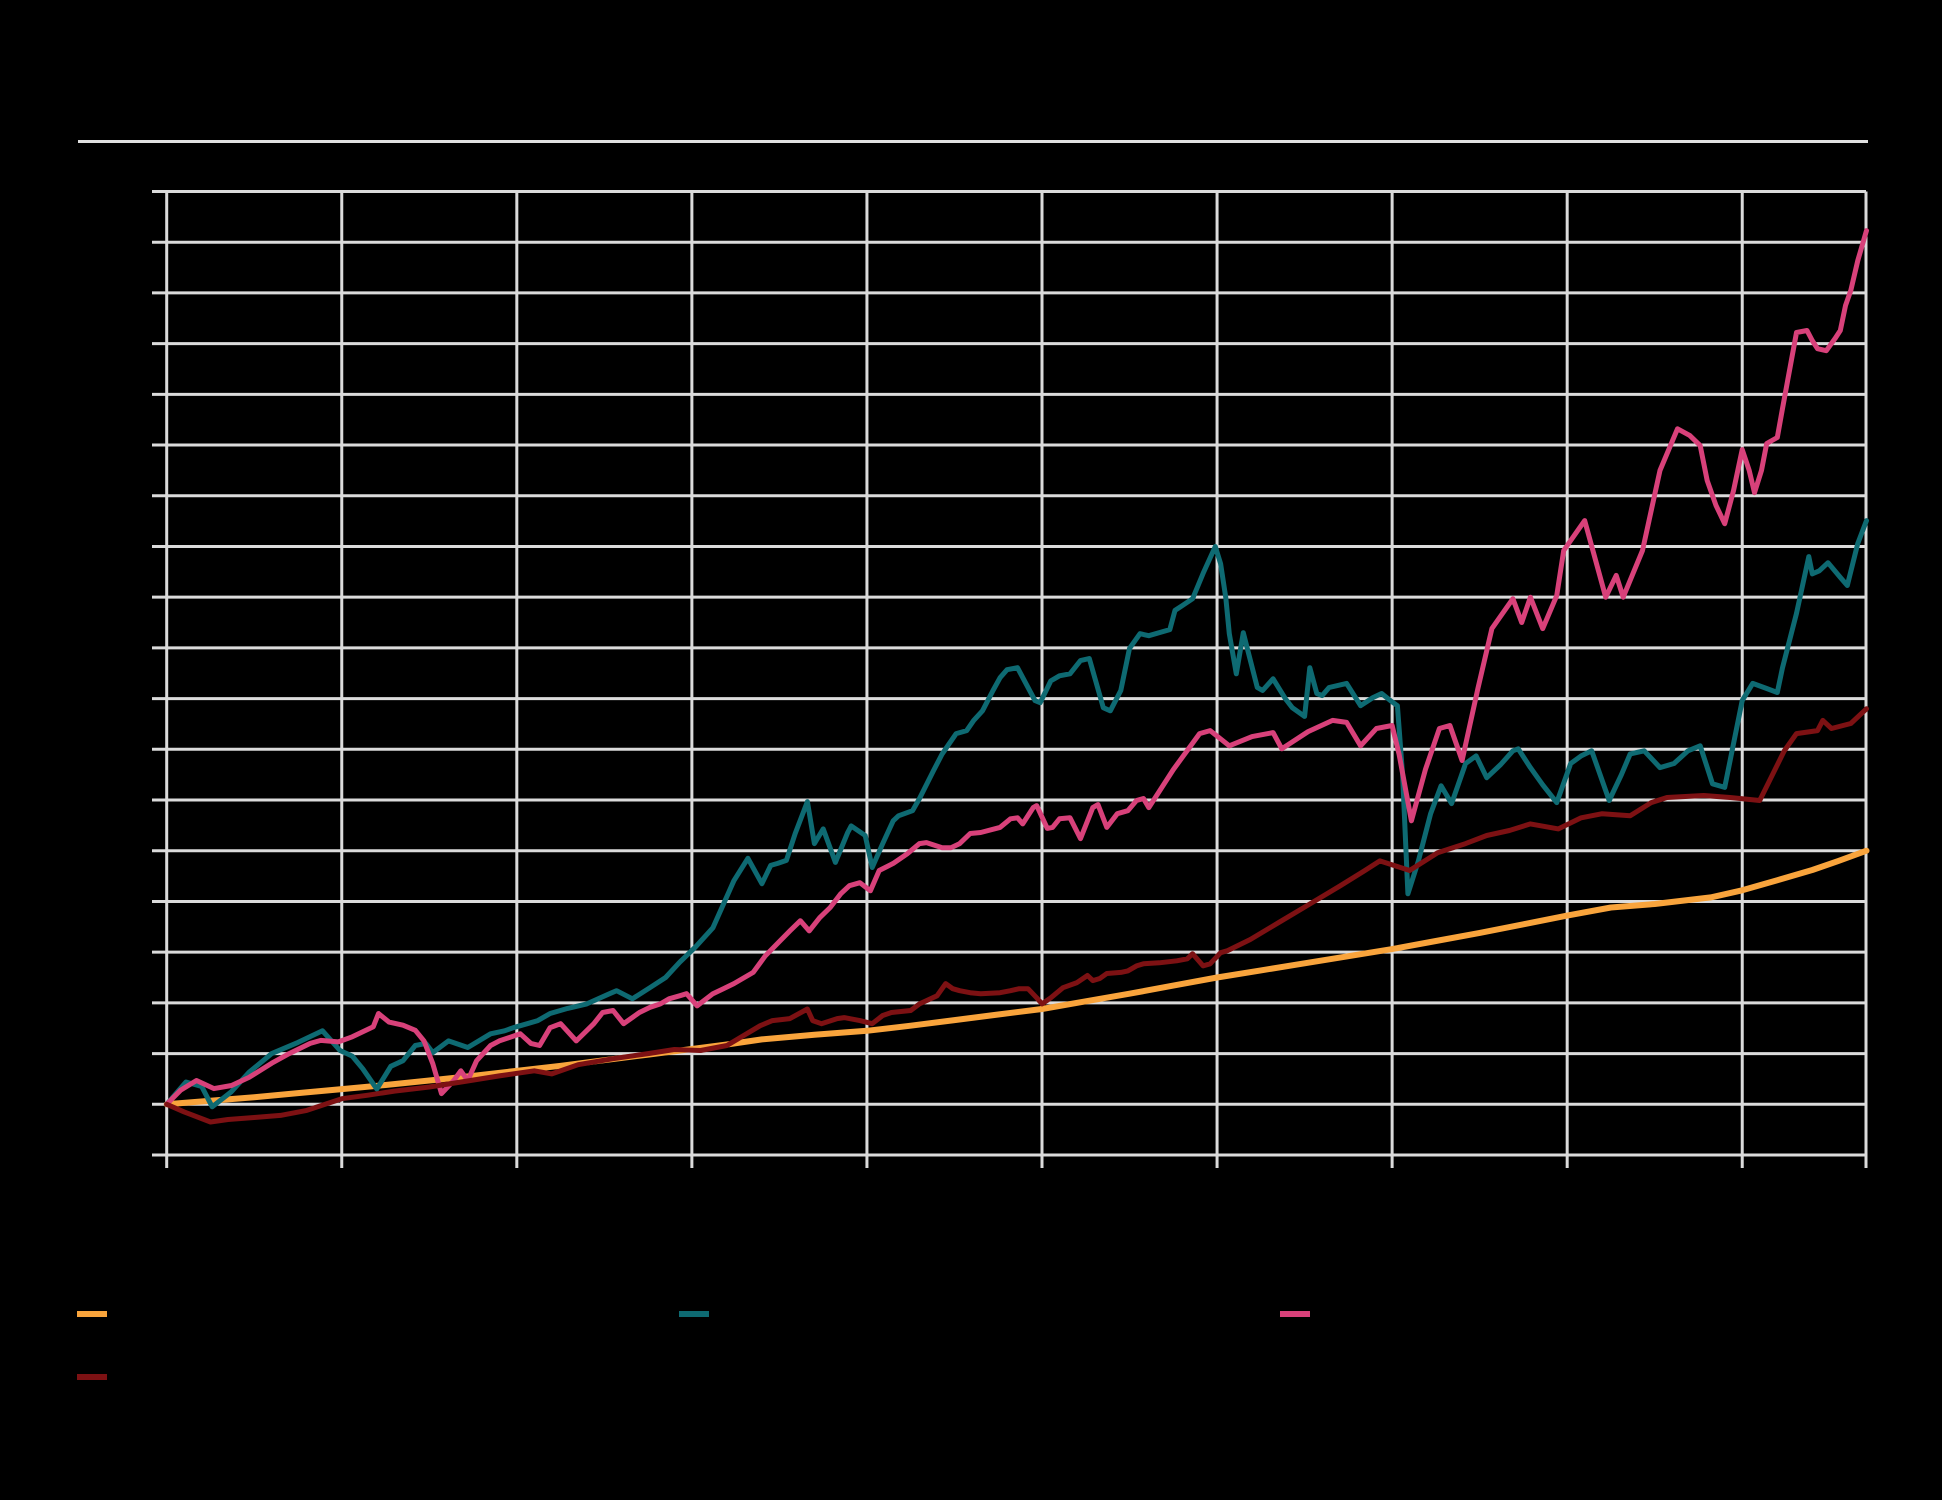 The height and width of the screenshot is (1500, 1942). Describe the element at coordinates (973, 141) in the screenshot. I see `title-rule` at that location.